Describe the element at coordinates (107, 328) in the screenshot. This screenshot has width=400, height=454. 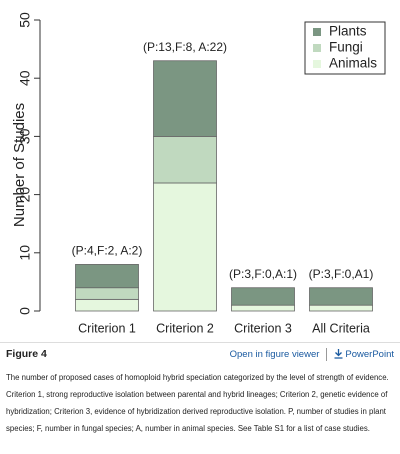
I see `x-tick-label: Criterion 1` at that location.